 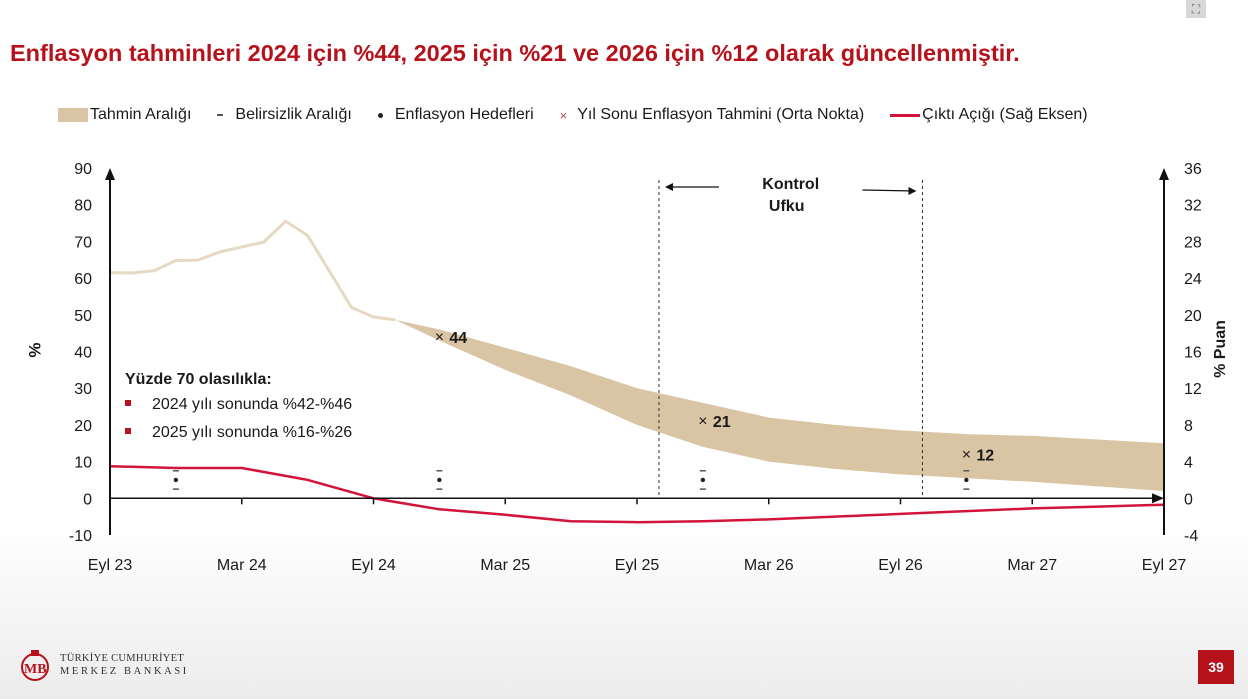 I want to click on horizon-right-arrow-line, so click(x=888, y=190).